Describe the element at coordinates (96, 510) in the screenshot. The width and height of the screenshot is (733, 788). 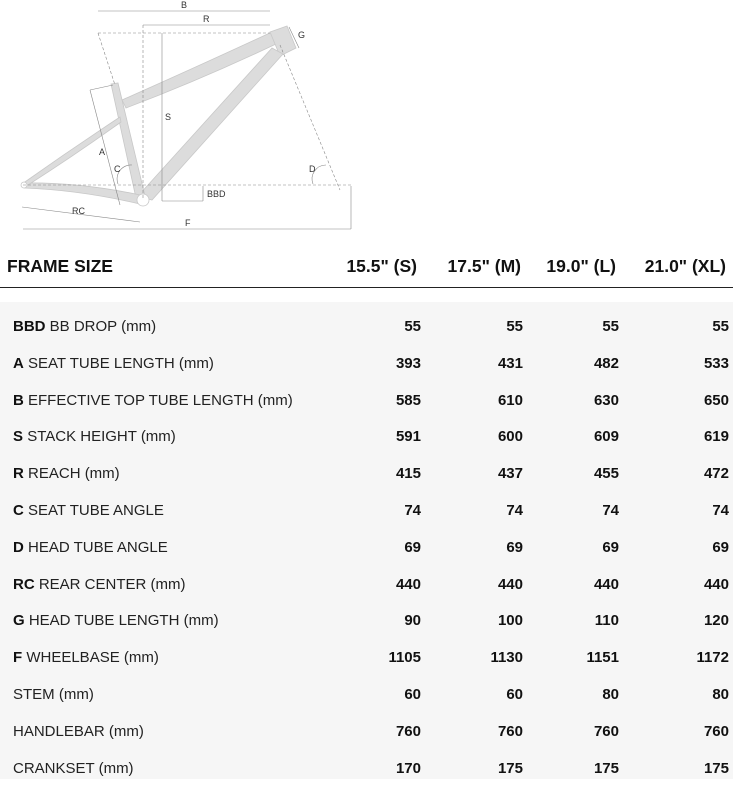
I see `row-label-text: SEAT TUBE ANGLE` at that location.